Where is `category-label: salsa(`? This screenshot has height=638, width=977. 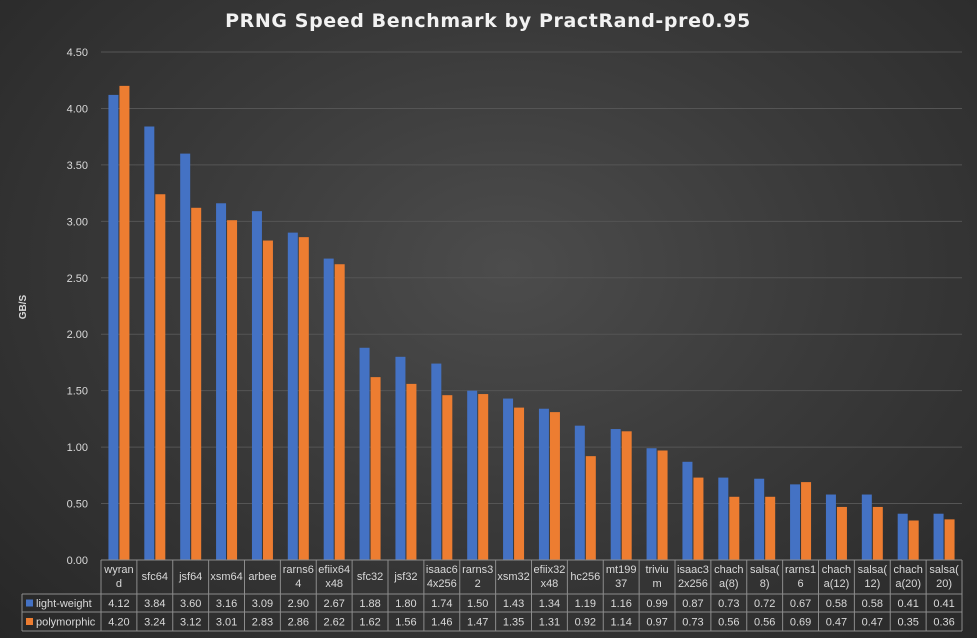 category-label: salsa( is located at coordinates (765, 570).